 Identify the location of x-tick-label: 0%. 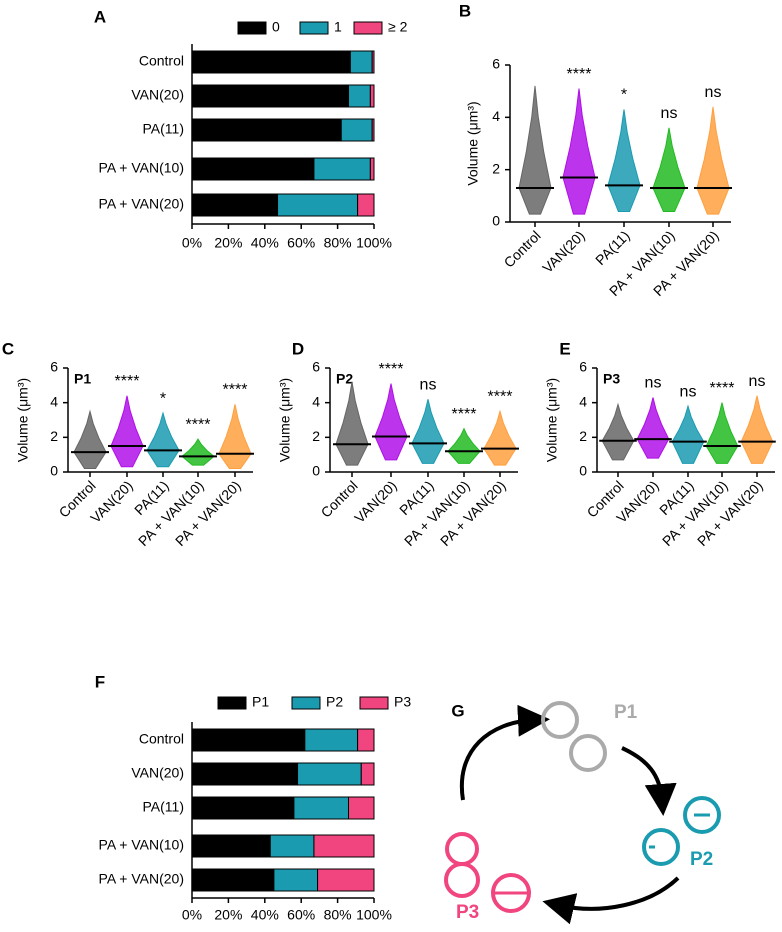
(192, 243).